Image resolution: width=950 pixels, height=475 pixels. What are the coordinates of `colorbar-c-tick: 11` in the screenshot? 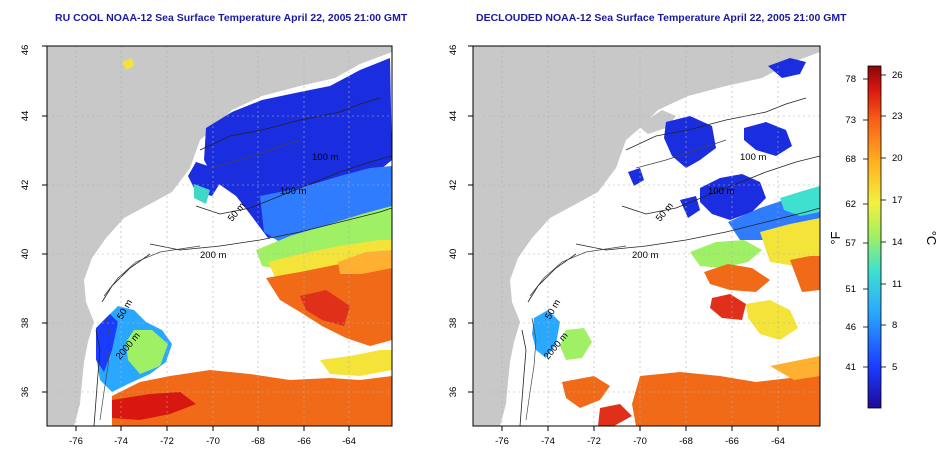 It's located at (897, 284).